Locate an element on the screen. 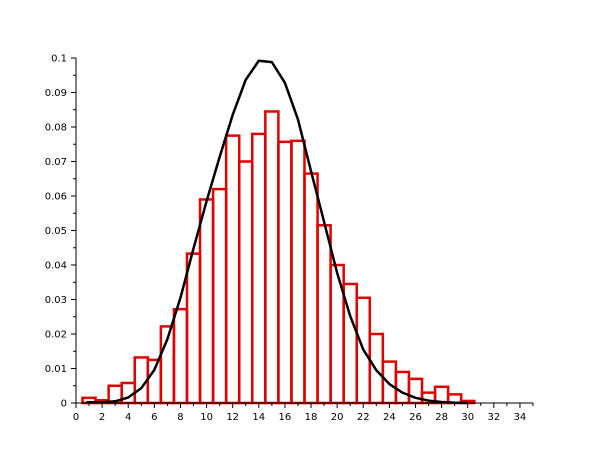  y-tick-label: 0.04 is located at coordinates (56, 266).